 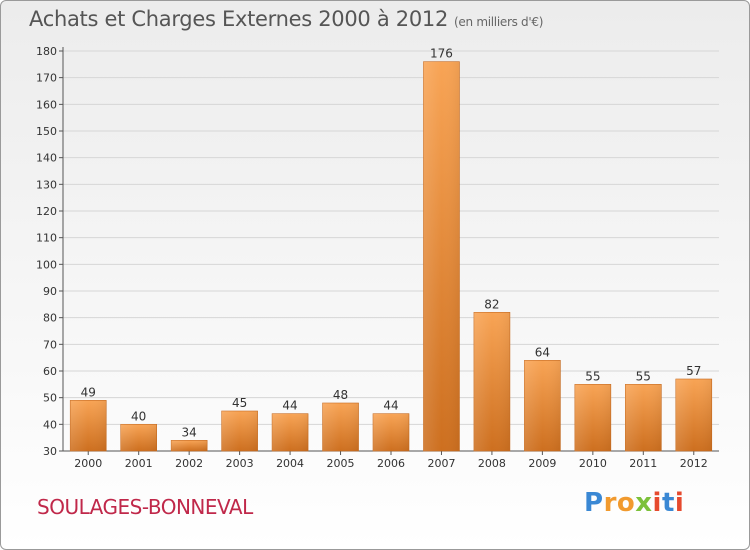 What do you see at coordinates (290, 463) in the screenshot?
I see `x-tick-label: 2004` at bounding box center [290, 463].